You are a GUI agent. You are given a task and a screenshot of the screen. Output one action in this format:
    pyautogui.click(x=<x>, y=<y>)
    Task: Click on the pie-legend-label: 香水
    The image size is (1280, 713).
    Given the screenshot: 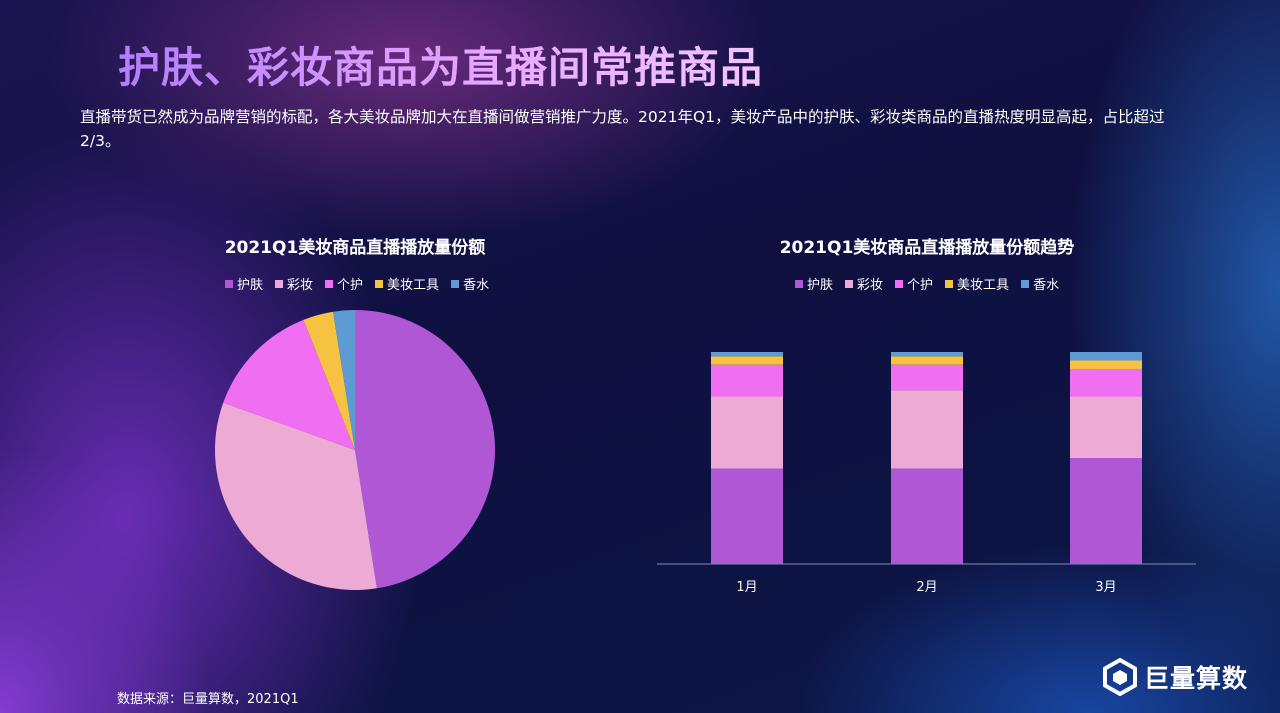 What is the action you would take?
    pyautogui.click(x=476, y=285)
    